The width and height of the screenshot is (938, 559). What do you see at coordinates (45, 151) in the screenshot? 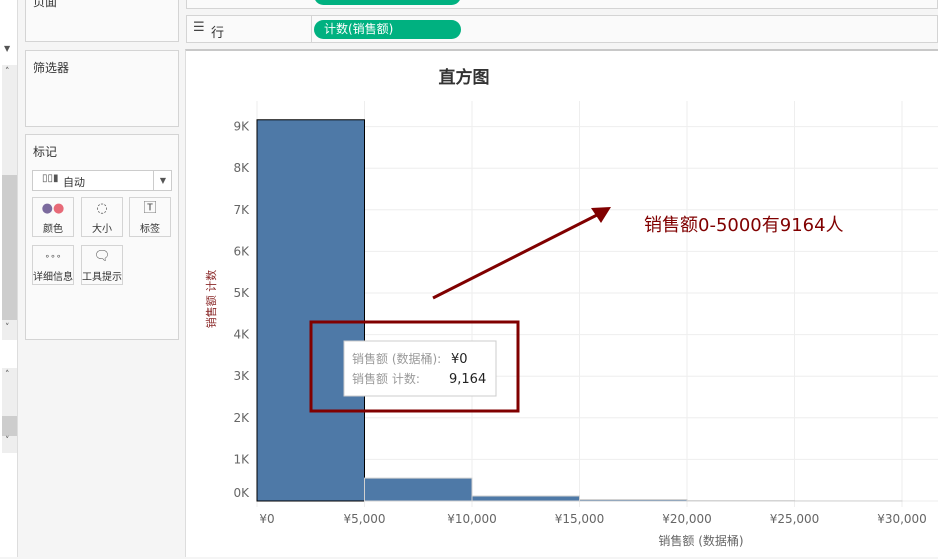
I see `marks-title: 标记` at bounding box center [45, 151].